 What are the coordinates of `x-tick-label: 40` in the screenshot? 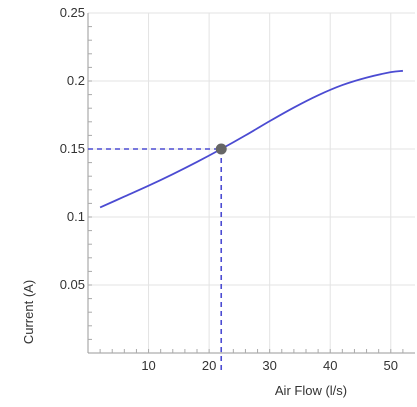 It's located at (330, 365).